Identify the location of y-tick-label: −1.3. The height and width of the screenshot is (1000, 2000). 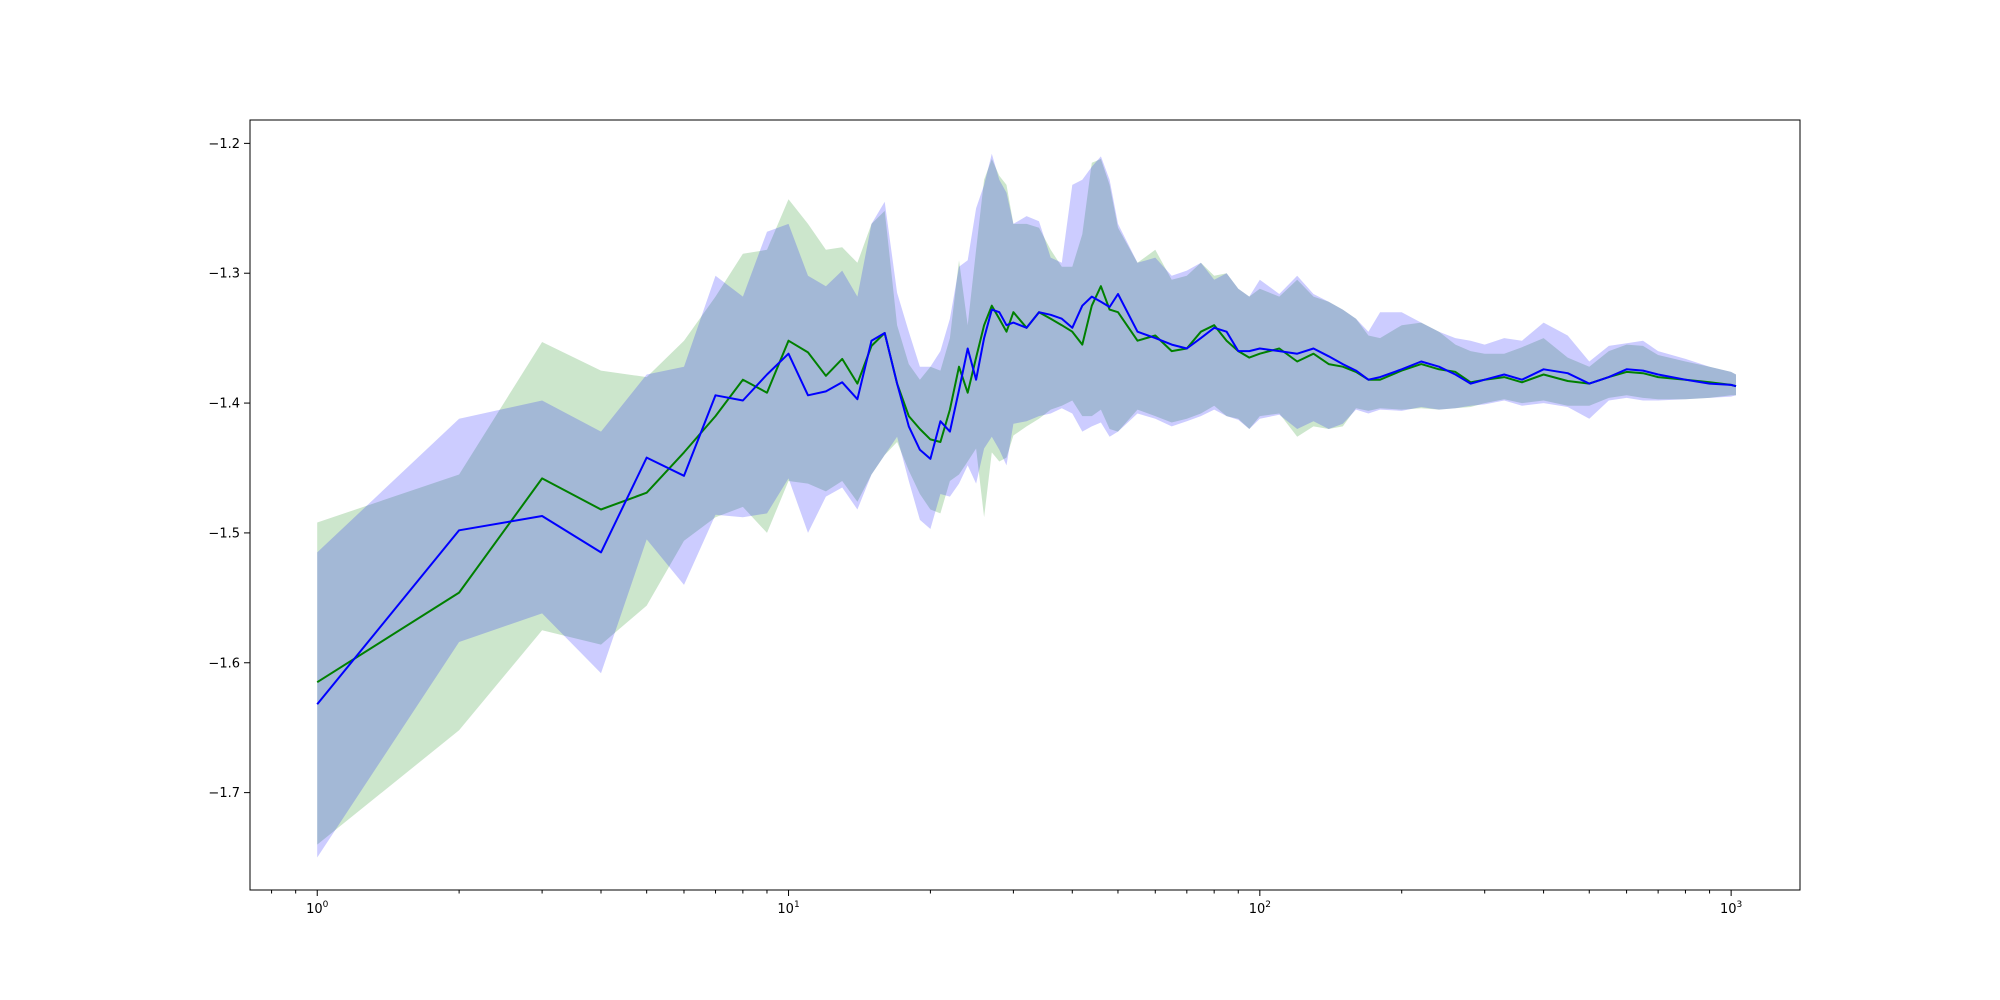
(224, 274).